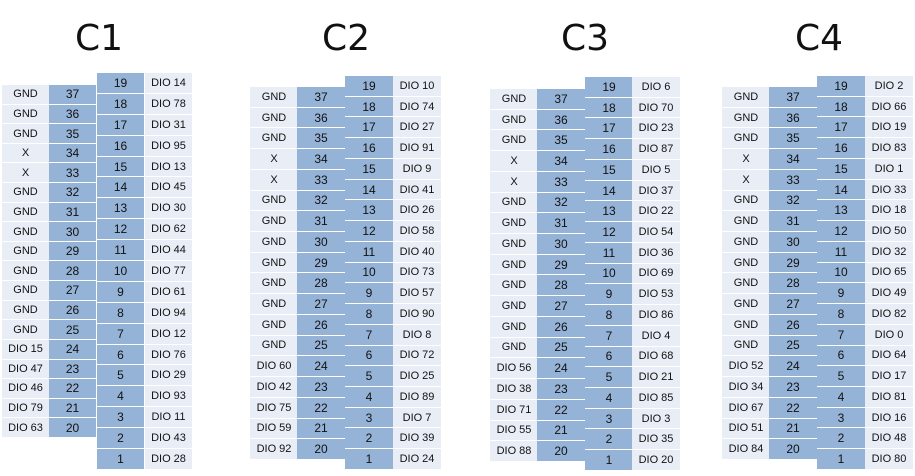 This screenshot has width=915, height=476. Describe the element at coordinates (656, 336) in the screenshot. I see `signal-label: DIO 4` at that location.